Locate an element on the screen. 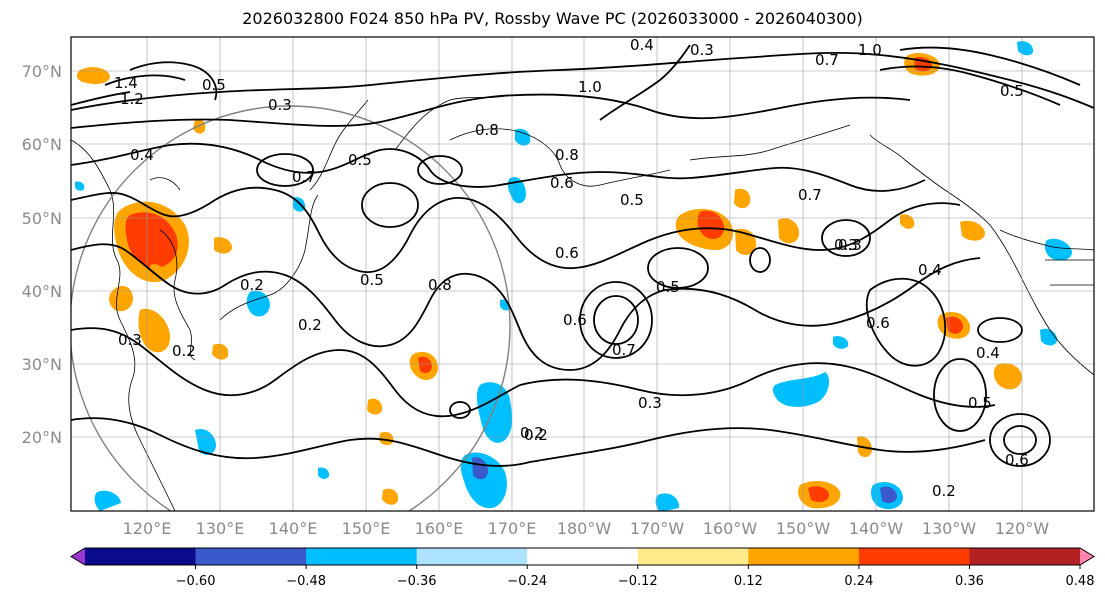 This screenshot has height=604, width=1105. lon-label: 150°W is located at coordinates (803, 528).